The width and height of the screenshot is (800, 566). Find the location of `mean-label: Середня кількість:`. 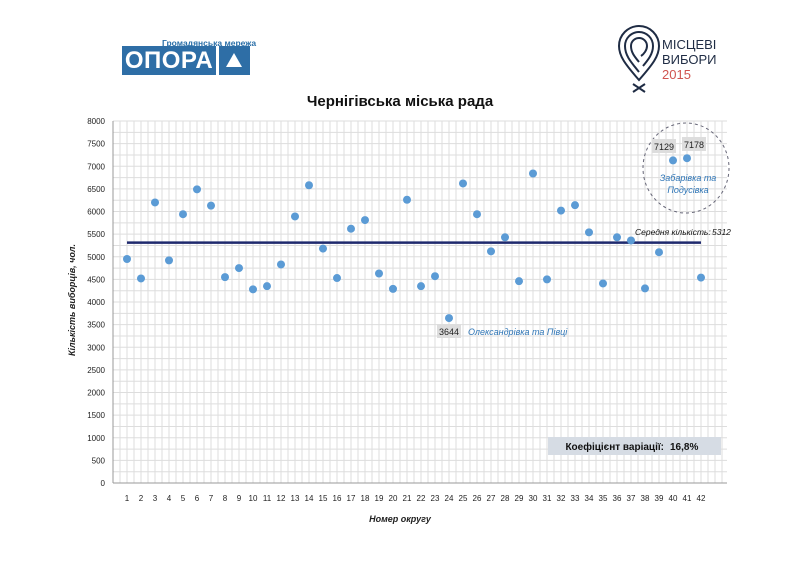

mean-label: Середня кількість: is located at coordinates (673, 232).